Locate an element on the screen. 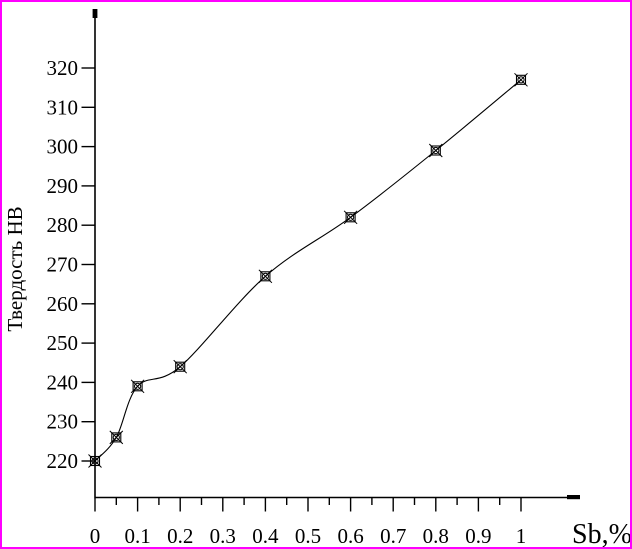  x-tick-label: 0.7 is located at coordinates (393, 535).